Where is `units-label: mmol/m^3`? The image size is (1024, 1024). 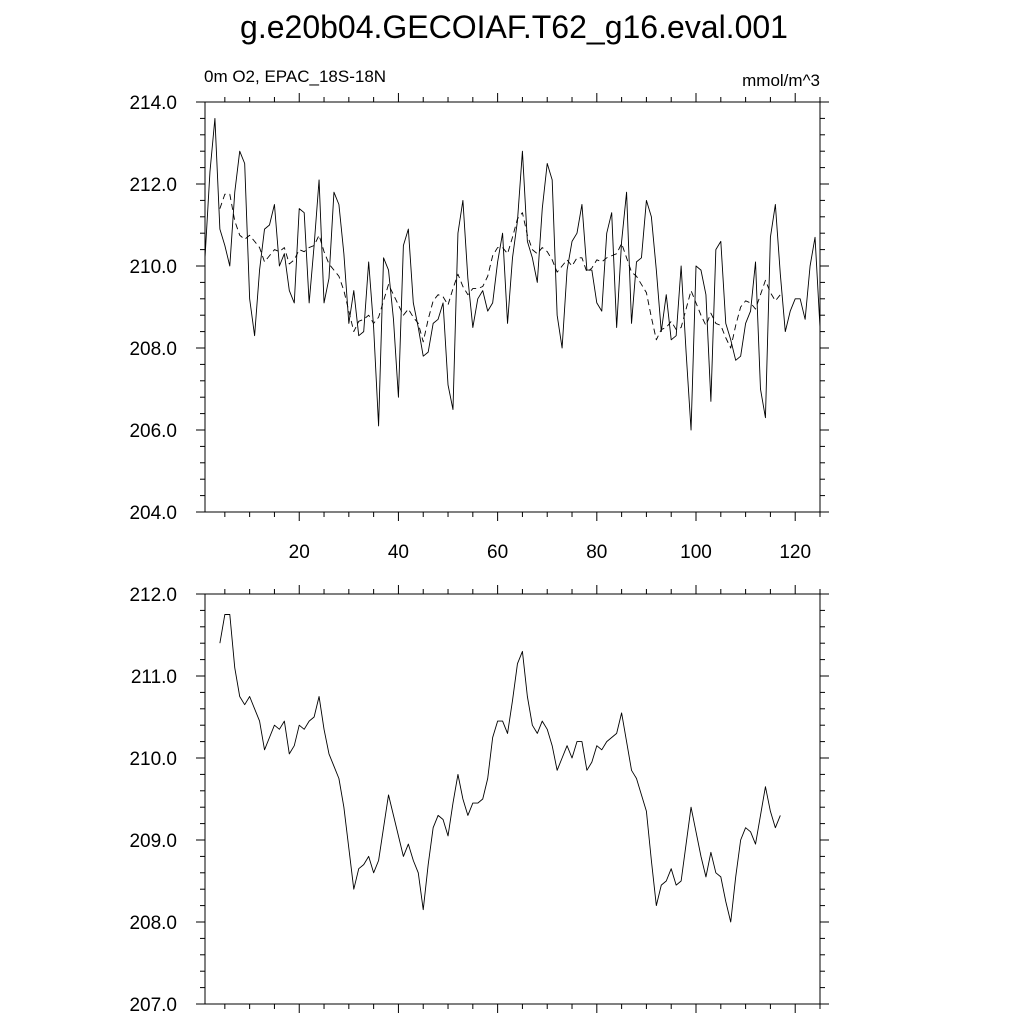
units-label: mmol/m^3 is located at coordinates (781, 80).